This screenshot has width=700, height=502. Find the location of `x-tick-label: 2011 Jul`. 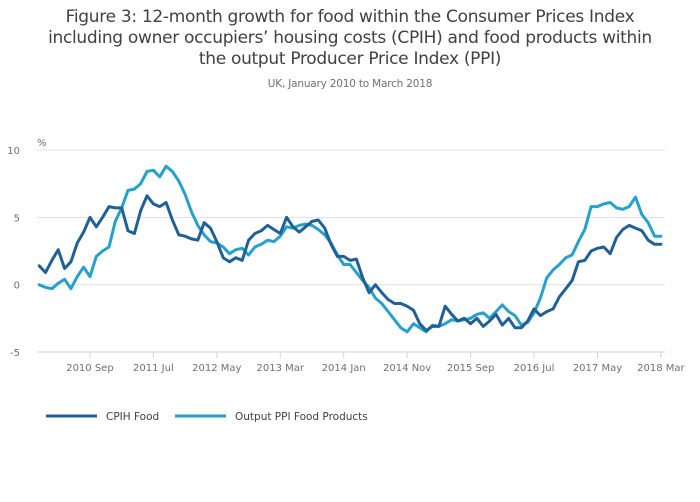

x-tick-label: 2011 Jul is located at coordinates (153, 368).